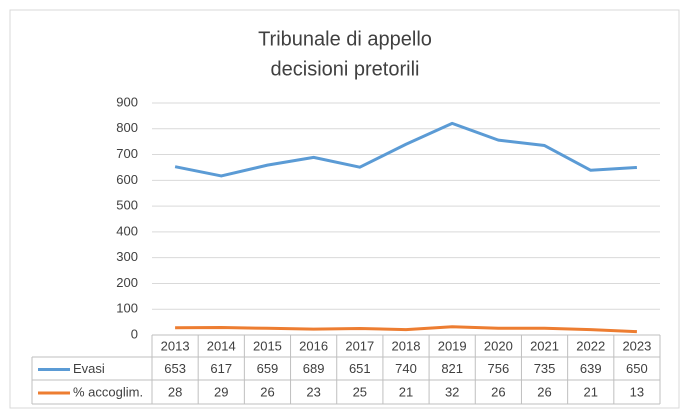  What do you see at coordinates (127, 282) in the screenshot?
I see `y-tick-label: 200` at bounding box center [127, 282].